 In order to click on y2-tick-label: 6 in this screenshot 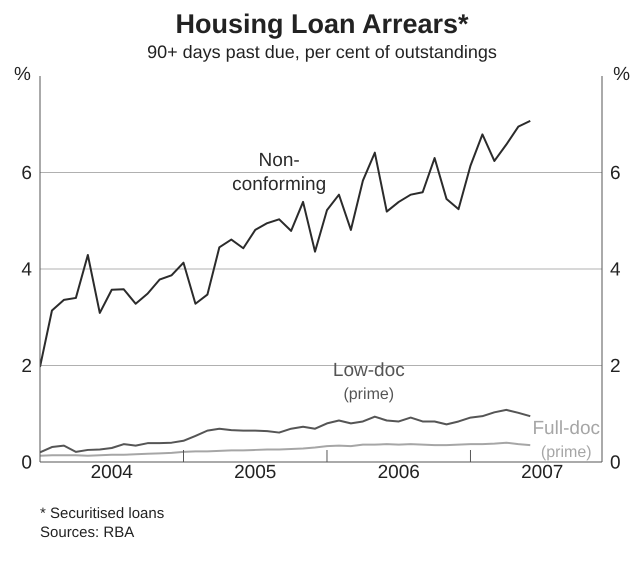, I will do `click(615, 173)`.